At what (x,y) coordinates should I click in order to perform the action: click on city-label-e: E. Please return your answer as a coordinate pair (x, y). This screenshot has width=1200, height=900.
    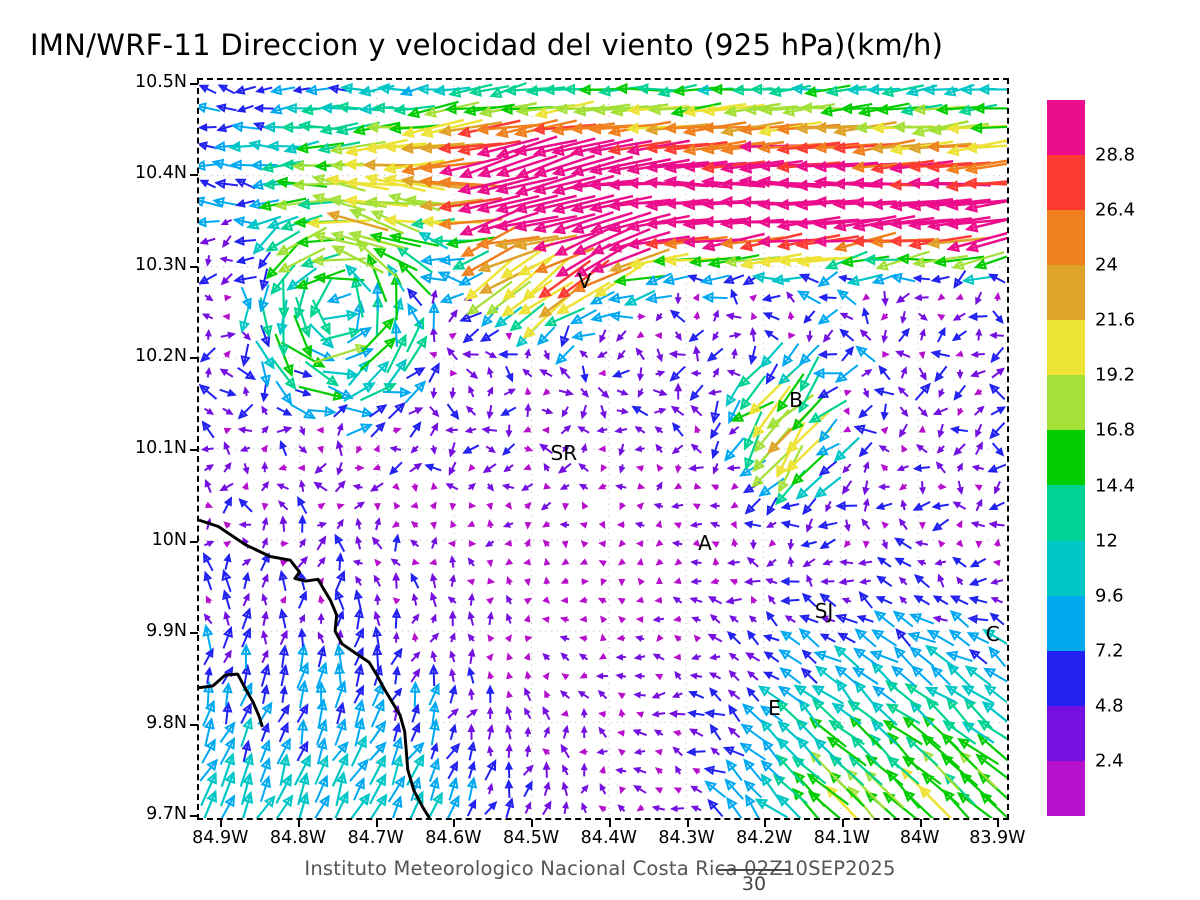
    Looking at the image, I should click on (774, 708).